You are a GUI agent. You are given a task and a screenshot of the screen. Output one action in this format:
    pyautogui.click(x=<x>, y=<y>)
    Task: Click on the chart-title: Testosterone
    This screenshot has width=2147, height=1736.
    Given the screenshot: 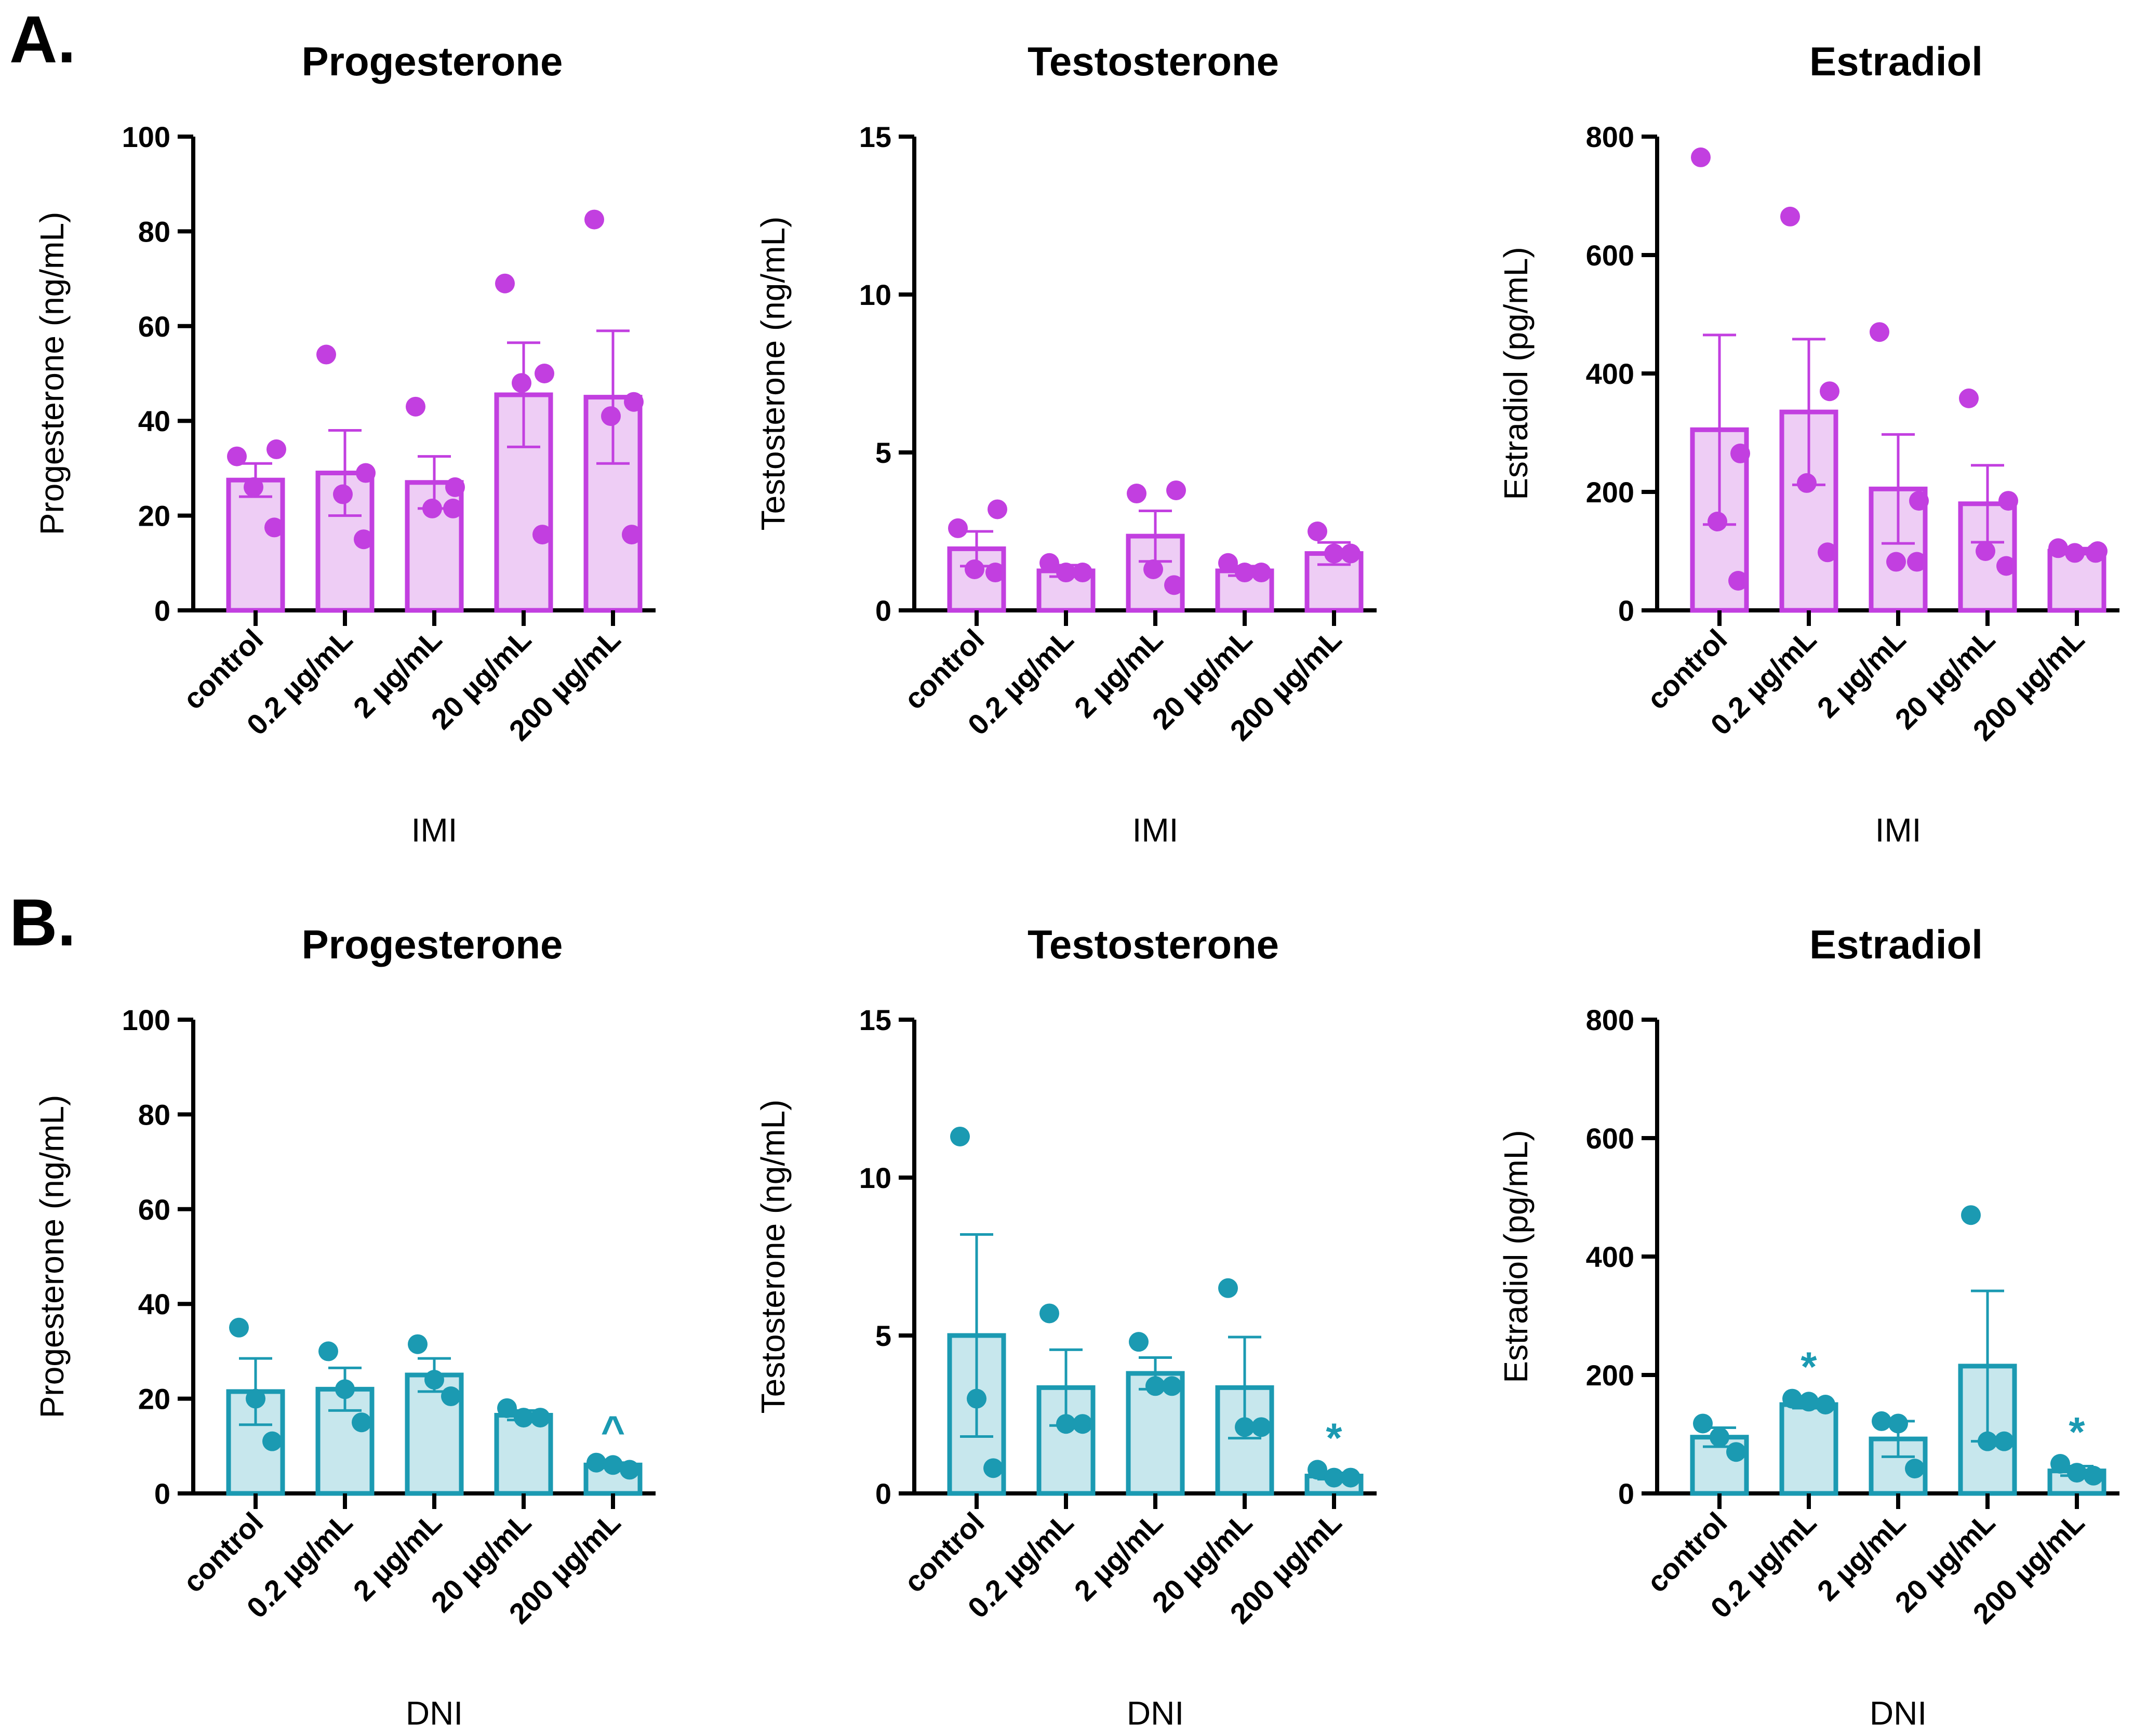 What is the action you would take?
    pyautogui.click(x=1153, y=944)
    